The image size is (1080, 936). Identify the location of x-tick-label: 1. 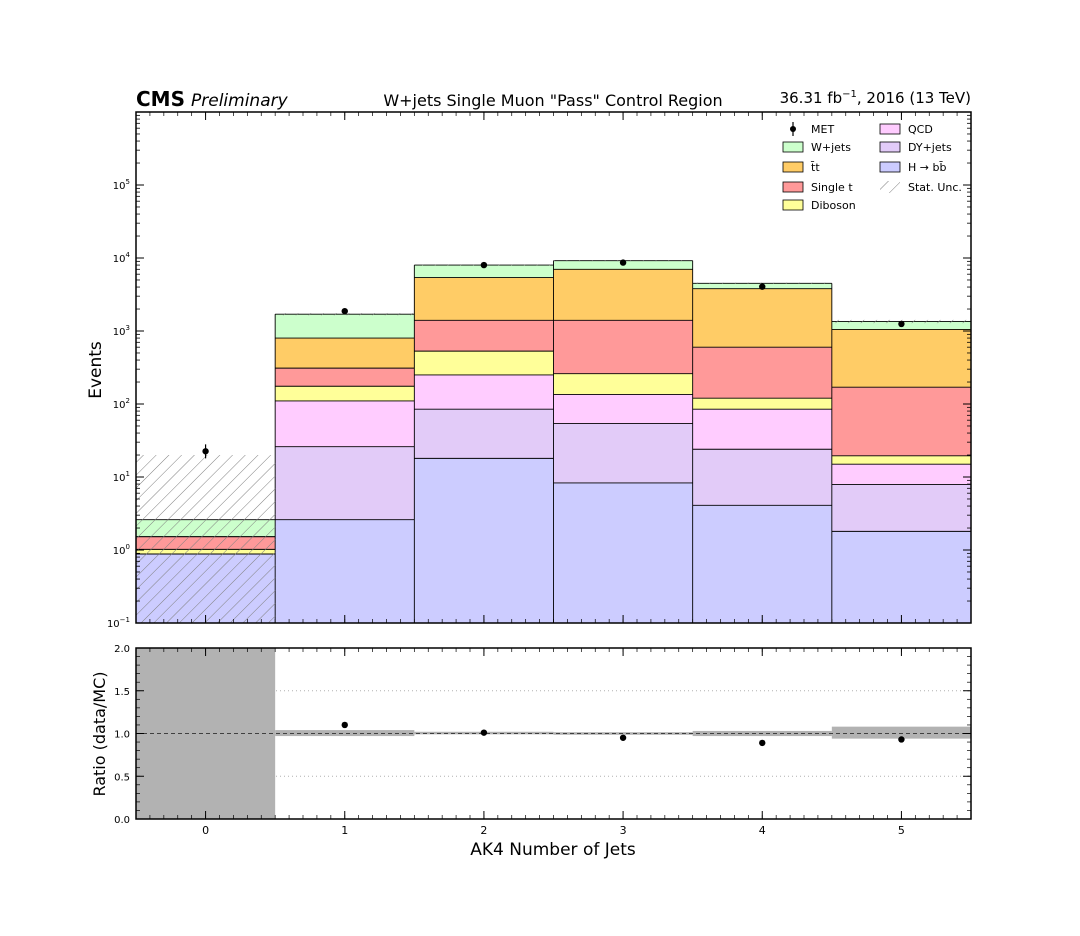
(344, 830).